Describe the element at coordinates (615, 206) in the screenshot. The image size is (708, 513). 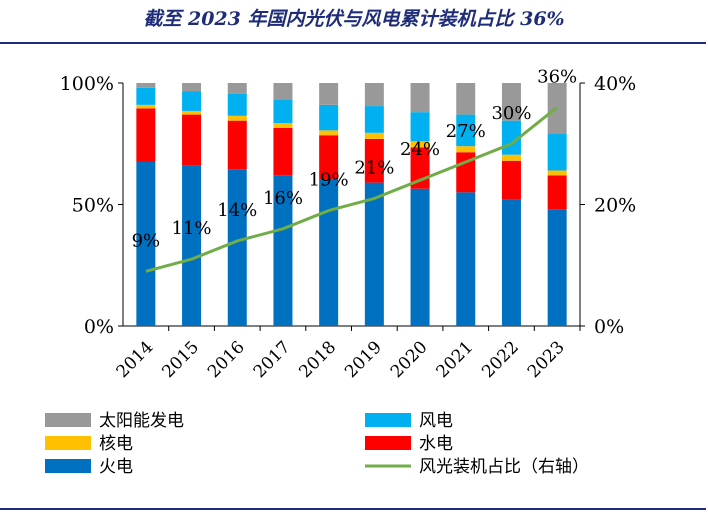
I see `right-tick-label: 20%` at that location.